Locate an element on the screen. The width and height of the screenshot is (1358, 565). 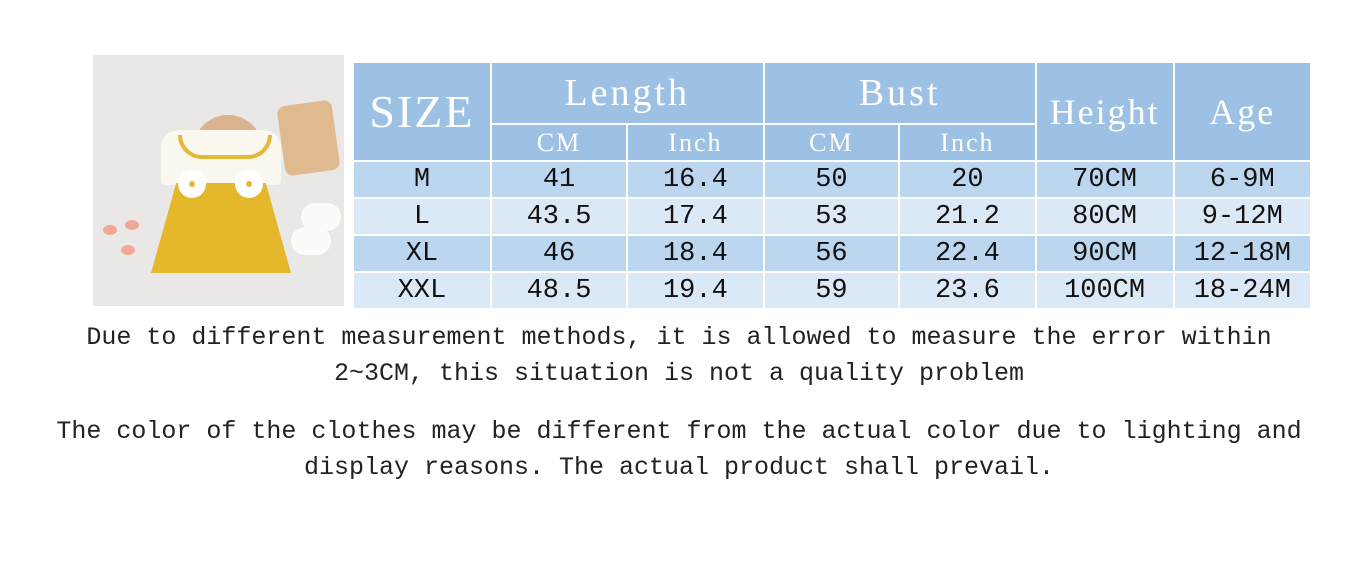
table-row: M 41 16.4 50 20 70CM 6-9M is located at coordinates (832, 179).